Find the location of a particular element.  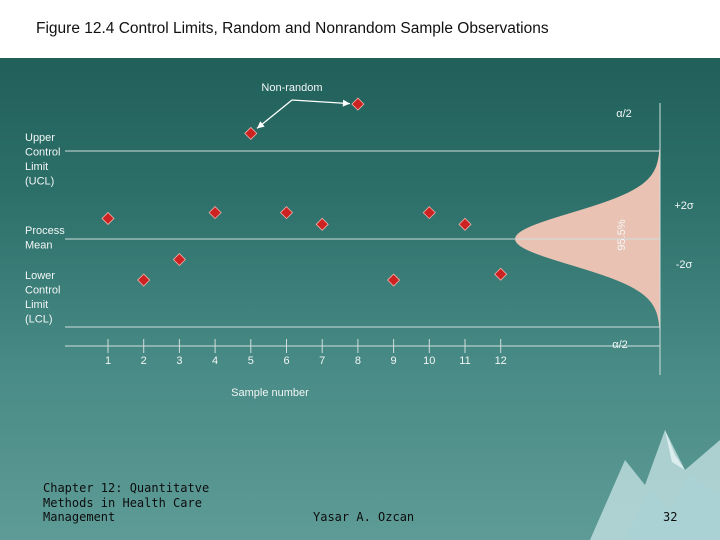

minus-2sigma-label: -2σ is located at coordinates (684, 265).